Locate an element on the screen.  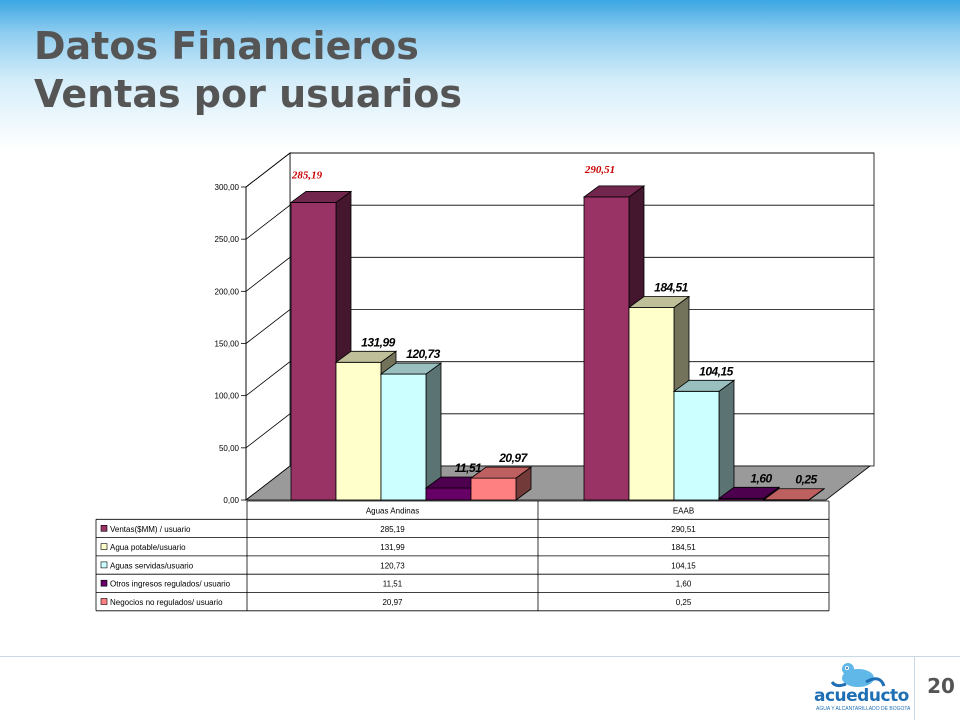
slide-title: Datos Financieros Ventas por usuarios is located at coordinates (248, 70).